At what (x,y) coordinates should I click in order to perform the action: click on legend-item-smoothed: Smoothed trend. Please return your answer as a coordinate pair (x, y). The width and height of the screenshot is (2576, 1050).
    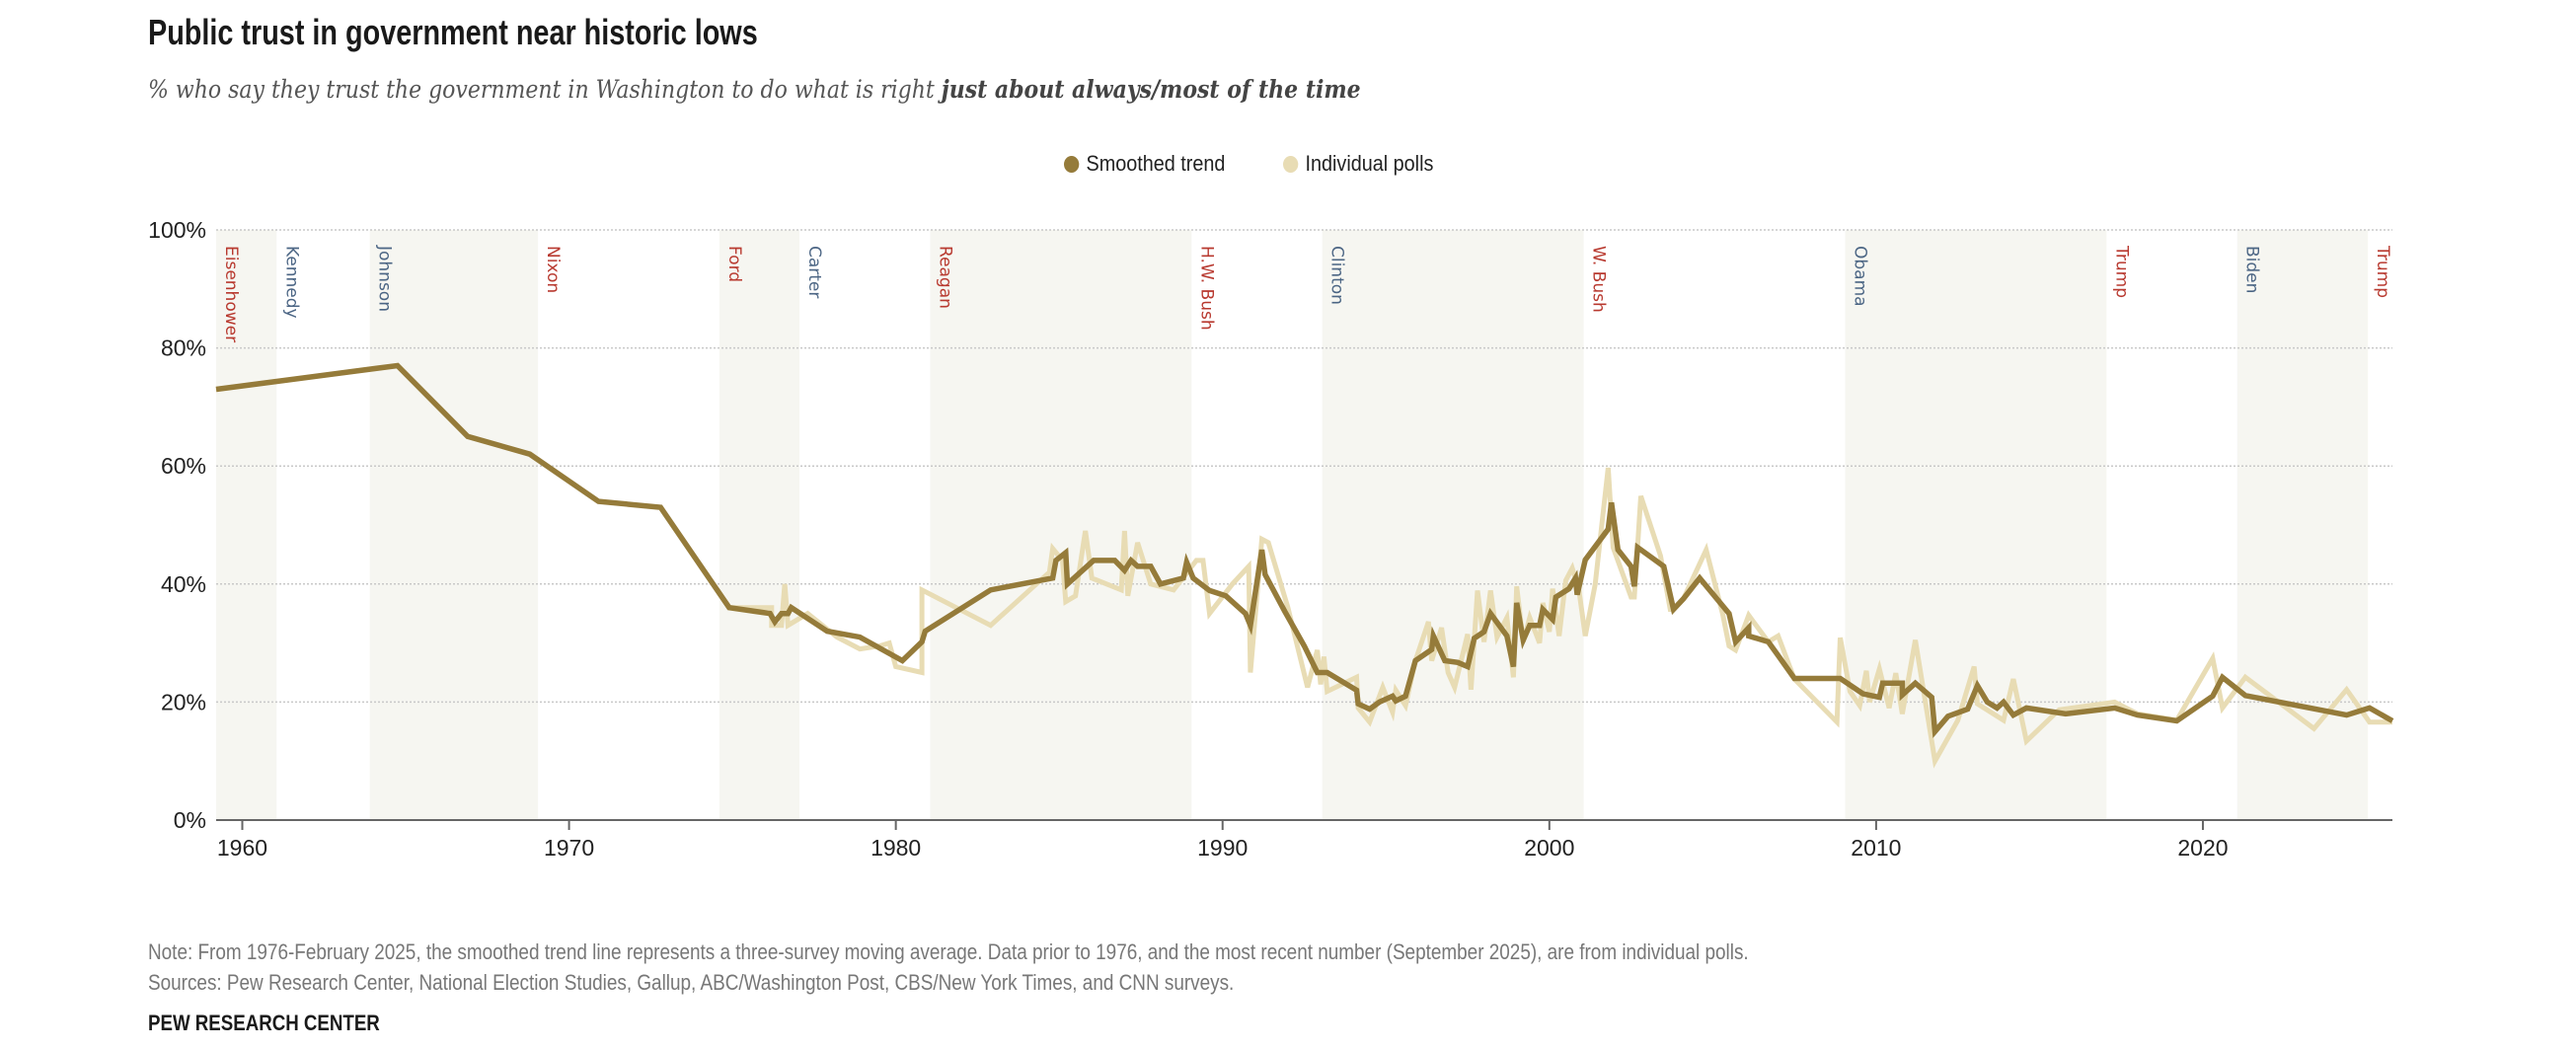
    Looking at the image, I should click on (1144, 164).